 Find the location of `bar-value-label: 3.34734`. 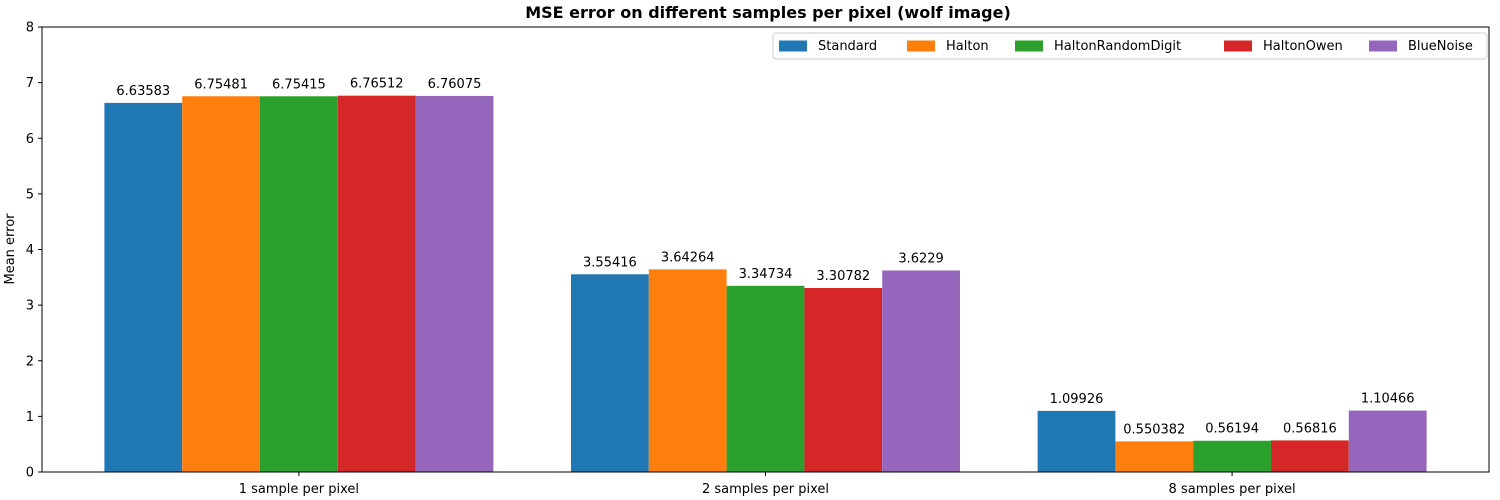

bar-value-label: 3.34734 is located at coordinates (766, 274).